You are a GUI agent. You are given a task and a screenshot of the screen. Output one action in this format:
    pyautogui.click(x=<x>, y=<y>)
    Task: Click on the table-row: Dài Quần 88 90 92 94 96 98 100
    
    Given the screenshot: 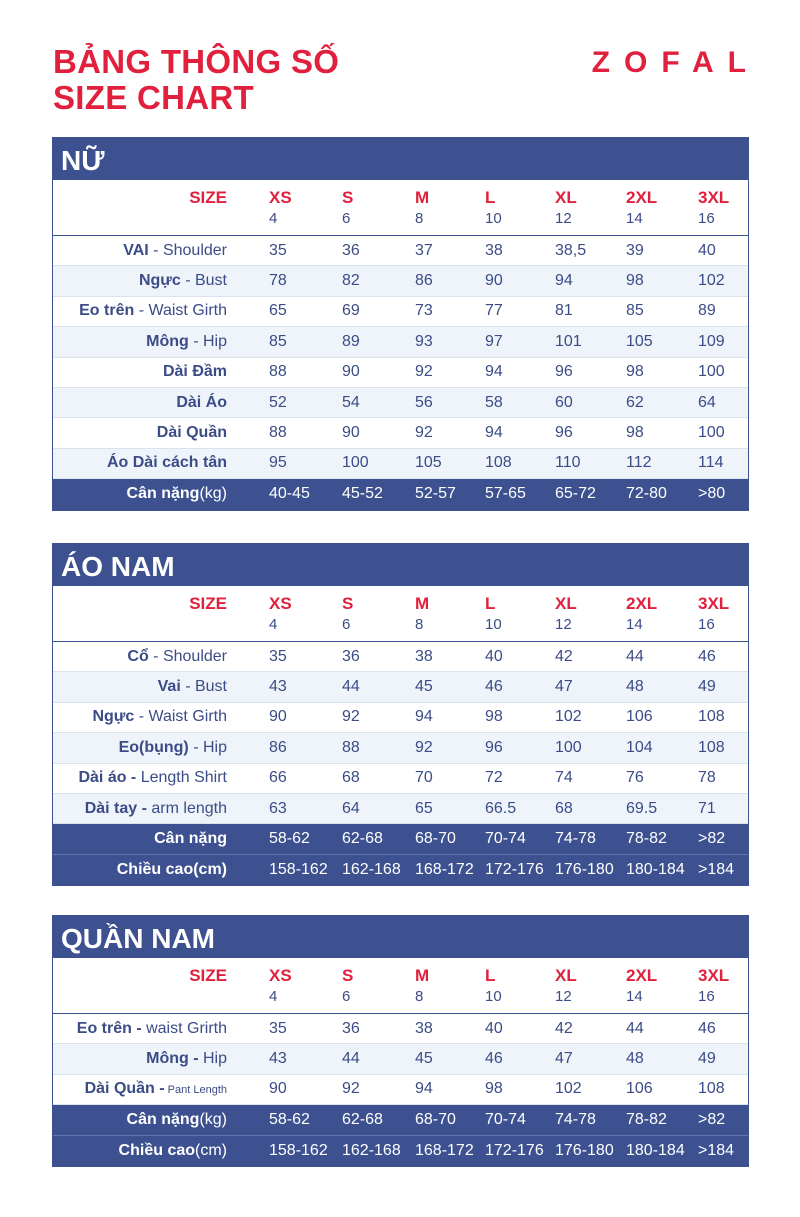 What is the action you would take?
    pyautogui.click(x=400, y=433)
    